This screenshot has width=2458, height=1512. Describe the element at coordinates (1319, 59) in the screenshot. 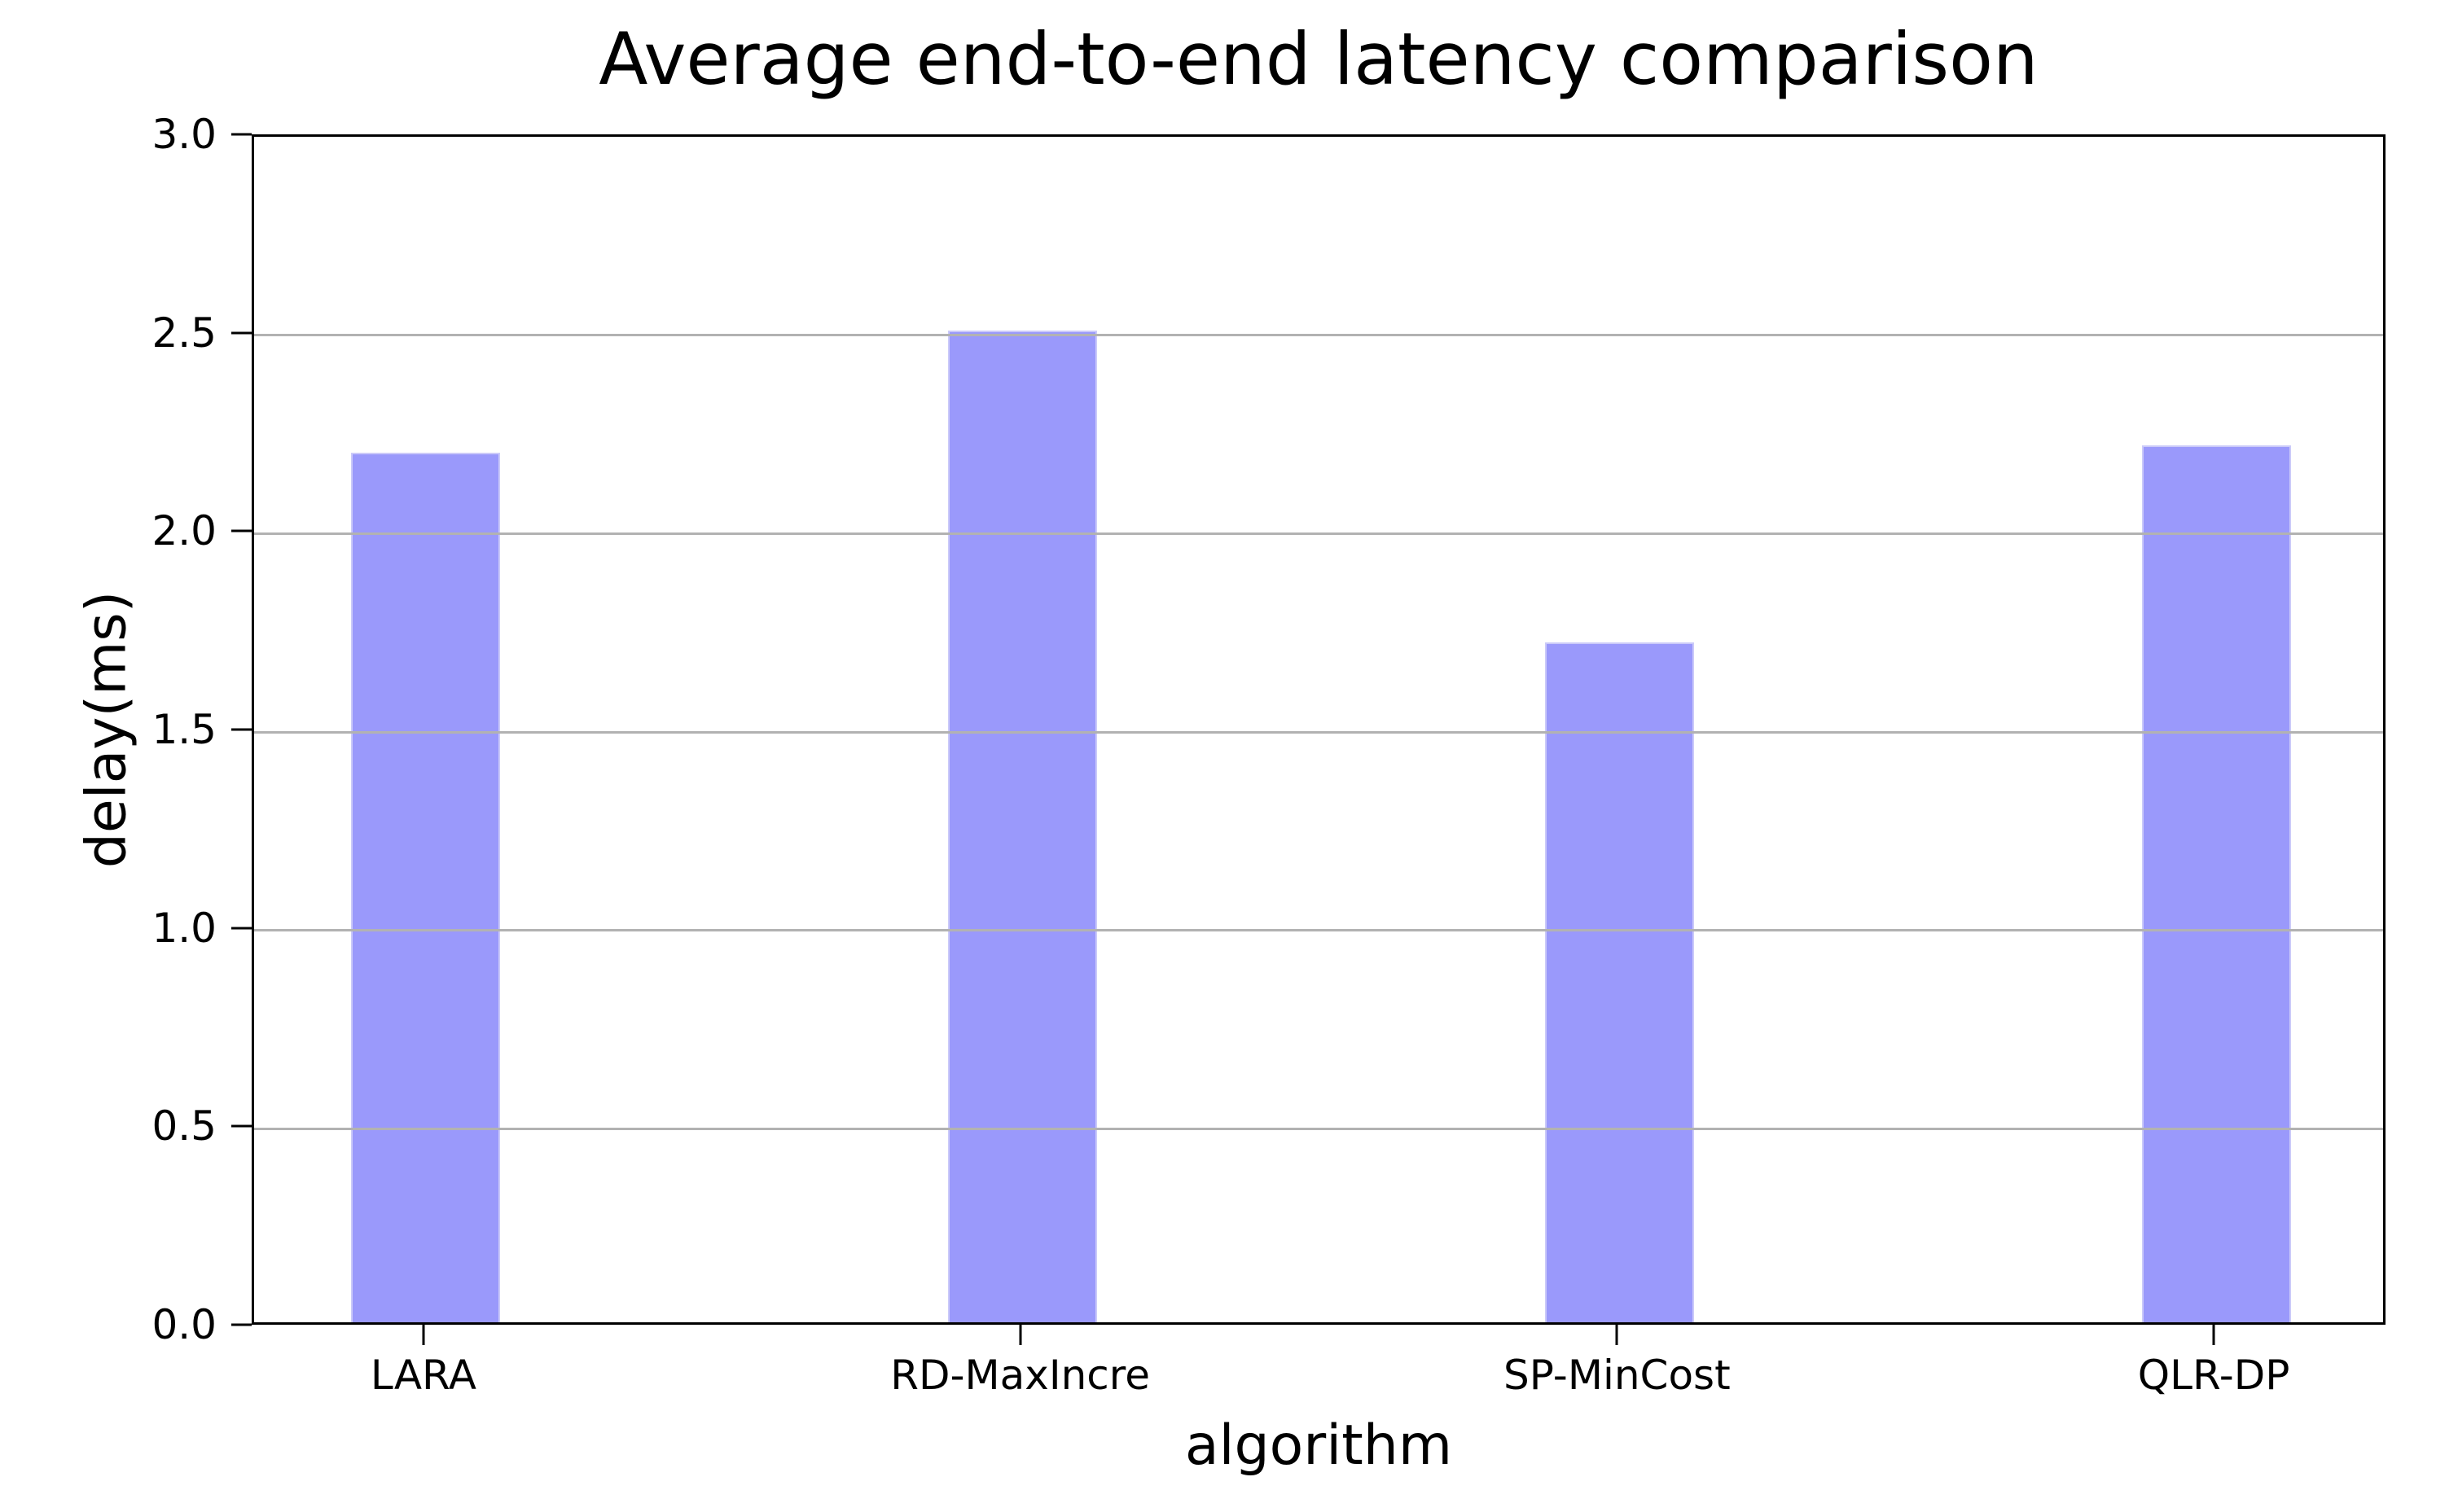

I see `chart-title: Average end-to-end latency comparison` at that location.